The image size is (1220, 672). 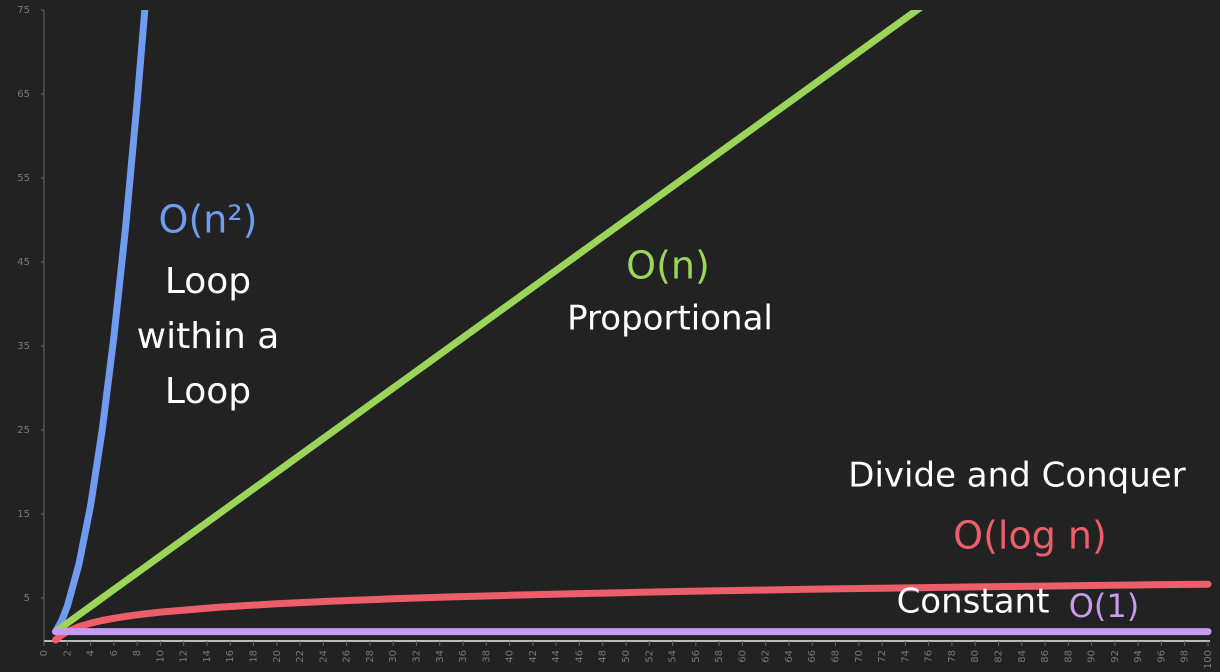 I want to click on x-tick-label: 24, so click(x=323, y=656).